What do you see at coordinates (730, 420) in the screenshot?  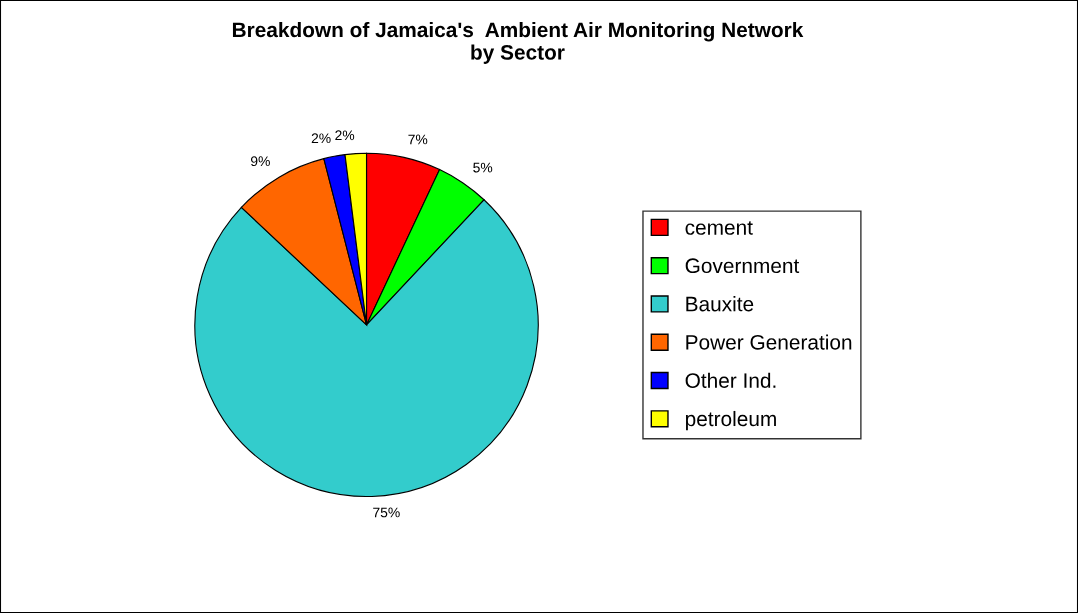 I see `legend-label: petroleum` at bounding box center [730, 420].